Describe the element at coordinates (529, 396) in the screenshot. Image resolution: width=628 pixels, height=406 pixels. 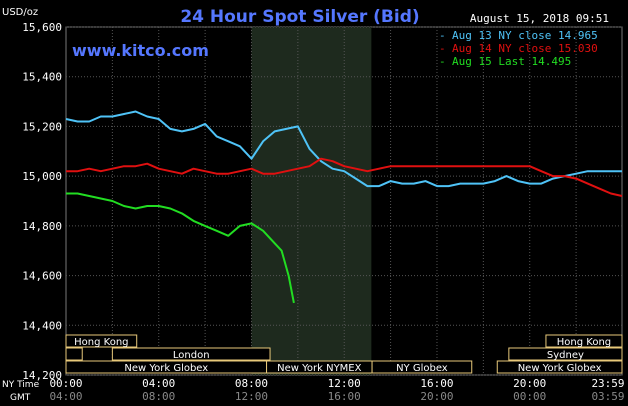
I see `x-tick-label-gmt: 00:00` at that location.